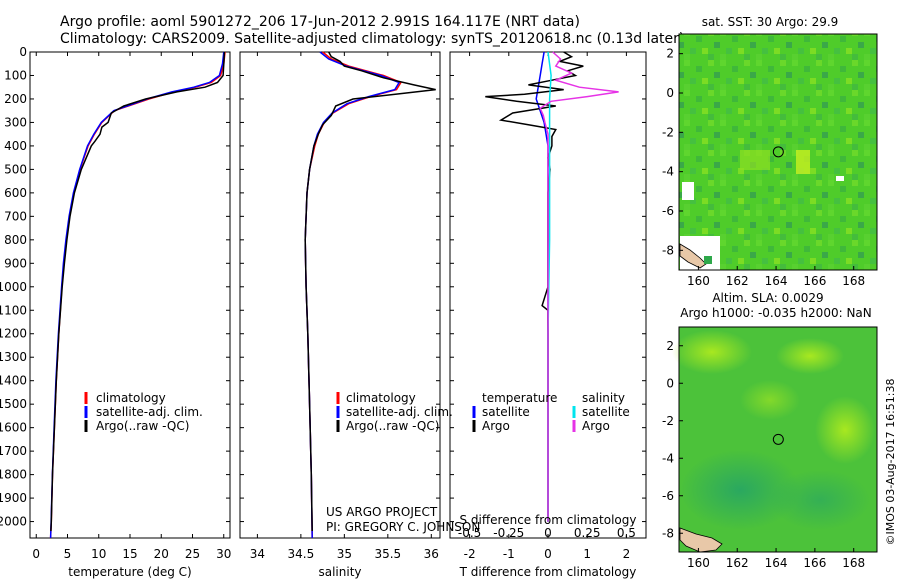 The height and width of the screenshot is (580, 900). Describe the element at coordinates (13, 310) in the screenshot. I see `depth-tick-label: 1100` at that location.